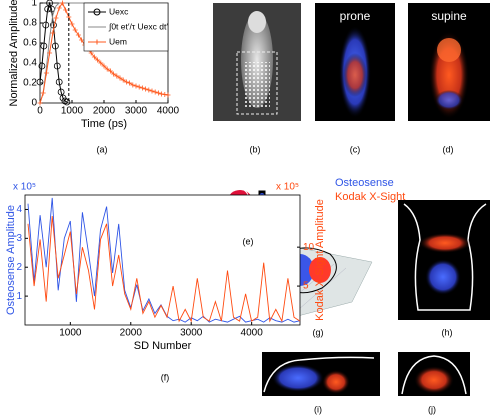 This screenshot has height=416, width=495. I want to click on legend-label: ∫0t et′/τ Uexc dt′, so click(138, 26).